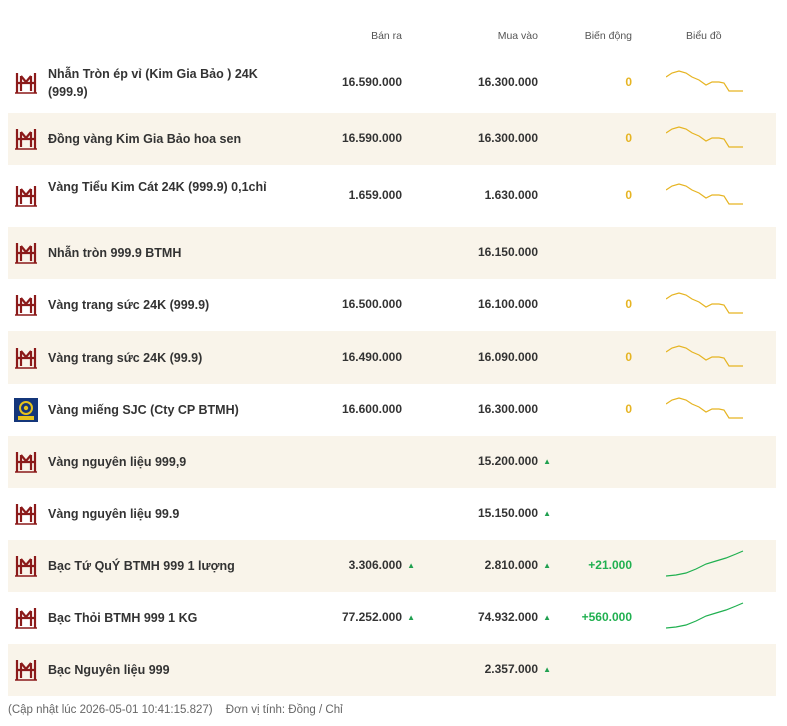 The height and width of the screenshot is (726, 787). What do you see at coordinates (704, 36) in the screenshot?
I see `header-chart: Biểu đồ` at bounding box center [704, 36].